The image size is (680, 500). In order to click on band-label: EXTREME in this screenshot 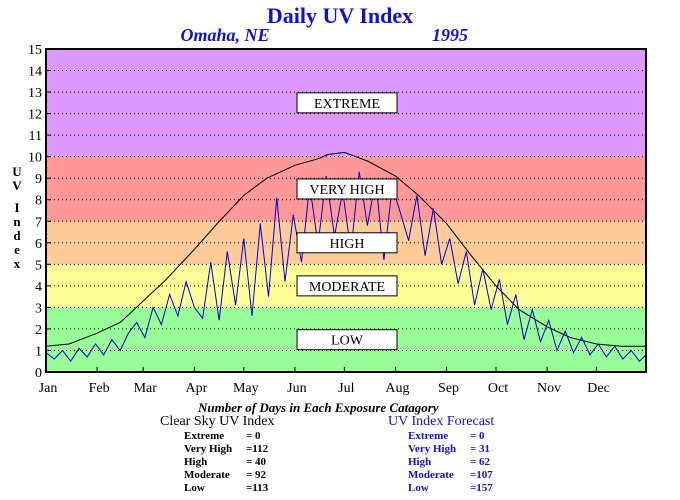, I will do `click(347, 104)`.